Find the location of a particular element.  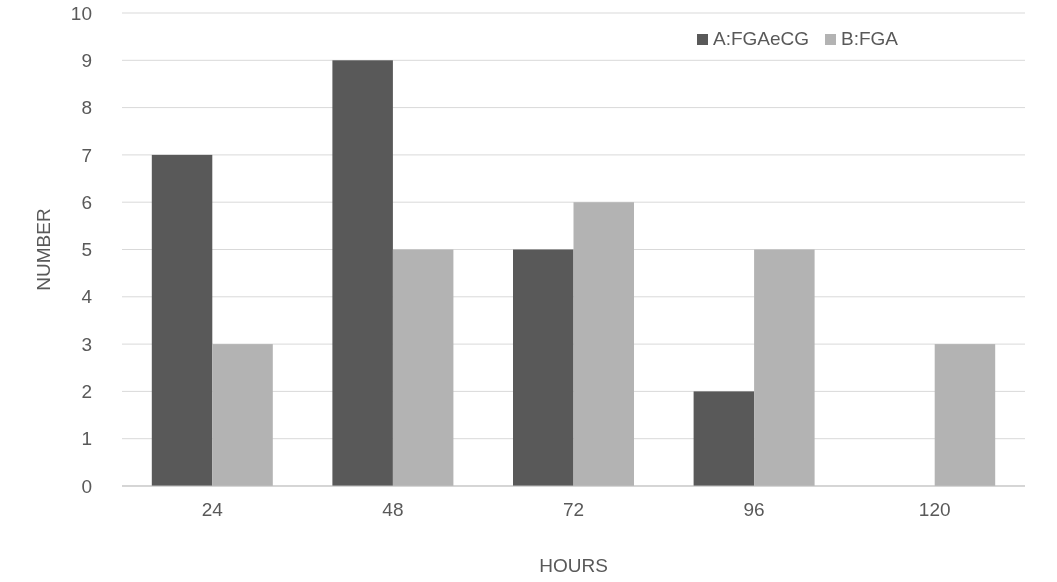

y-tick-label: 2 is located at coordinates (86, 392).